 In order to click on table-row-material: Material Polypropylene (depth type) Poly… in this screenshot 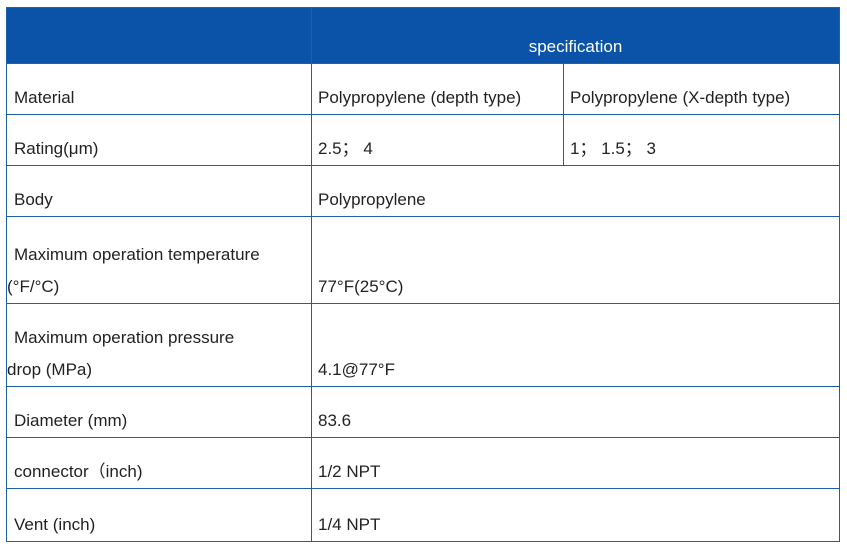, I will do `click(423, 89)`.